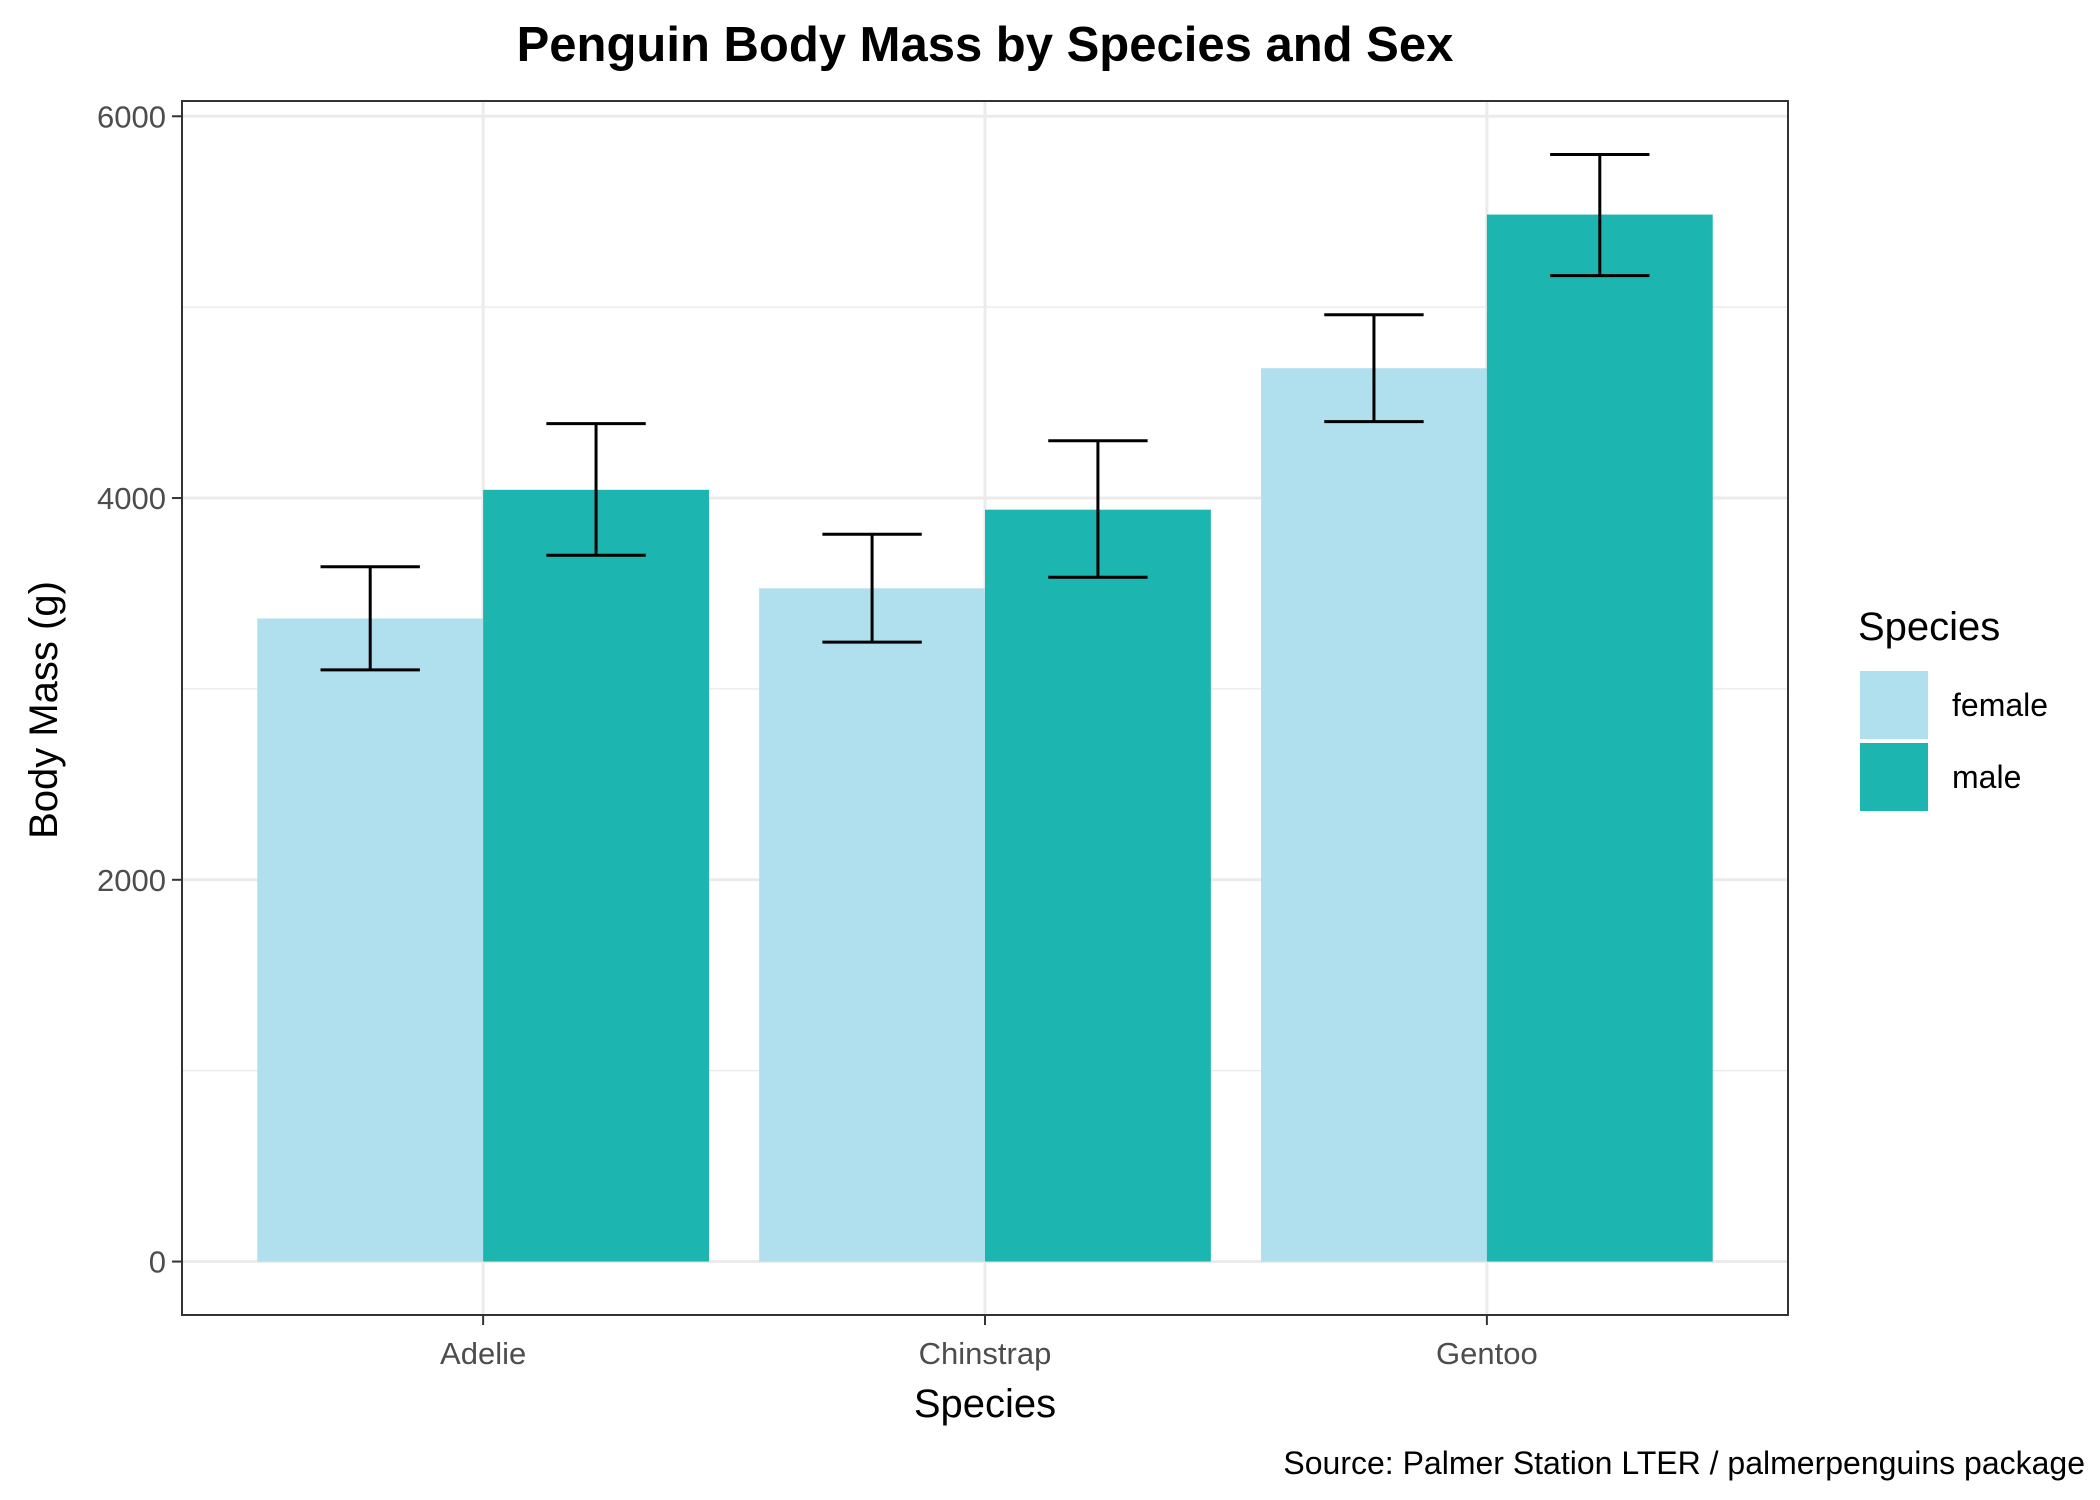 Image resolution: width=2100 pixels, height=1500 pixels. I want to click on bar-female-chinstrap, so click(872, 925).